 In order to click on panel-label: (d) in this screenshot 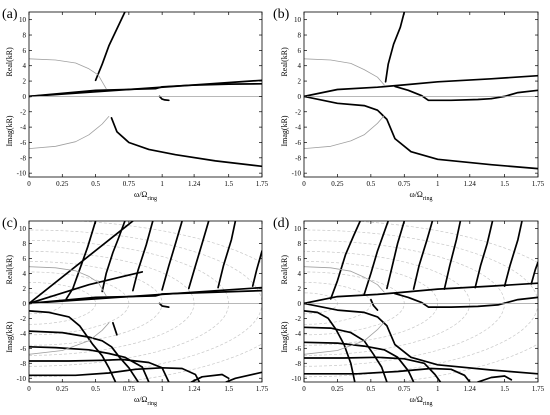, I will do `click(281, 223)`.